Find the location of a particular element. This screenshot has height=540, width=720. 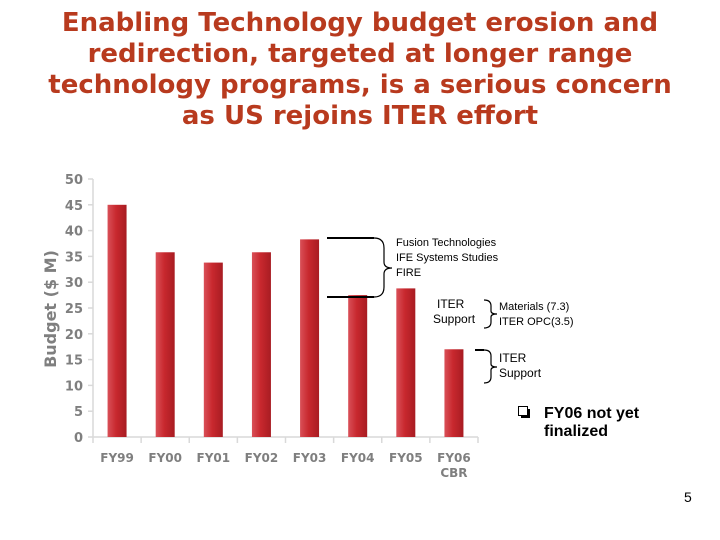

bar-fy04 is located at coordinates (358, 366).